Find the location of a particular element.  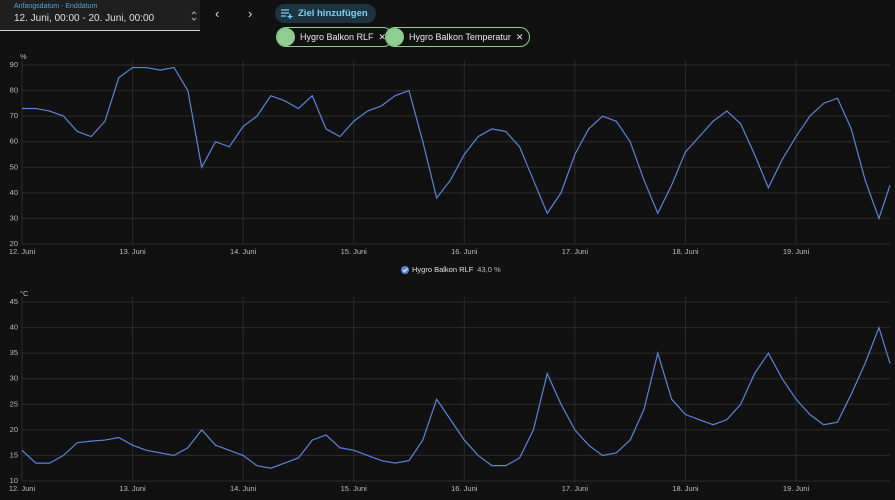

legend-marker is located at coordinates (405, 270).